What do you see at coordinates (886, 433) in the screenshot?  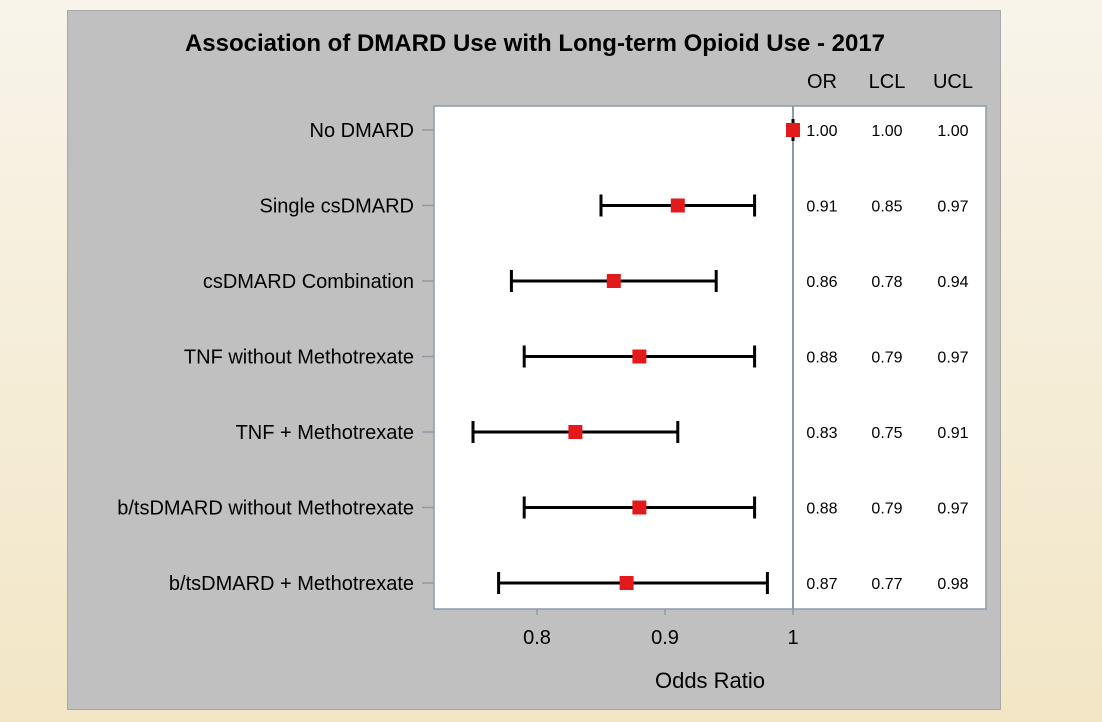 I see `lcl-value: 0.75` at bounding box center [886, 433].